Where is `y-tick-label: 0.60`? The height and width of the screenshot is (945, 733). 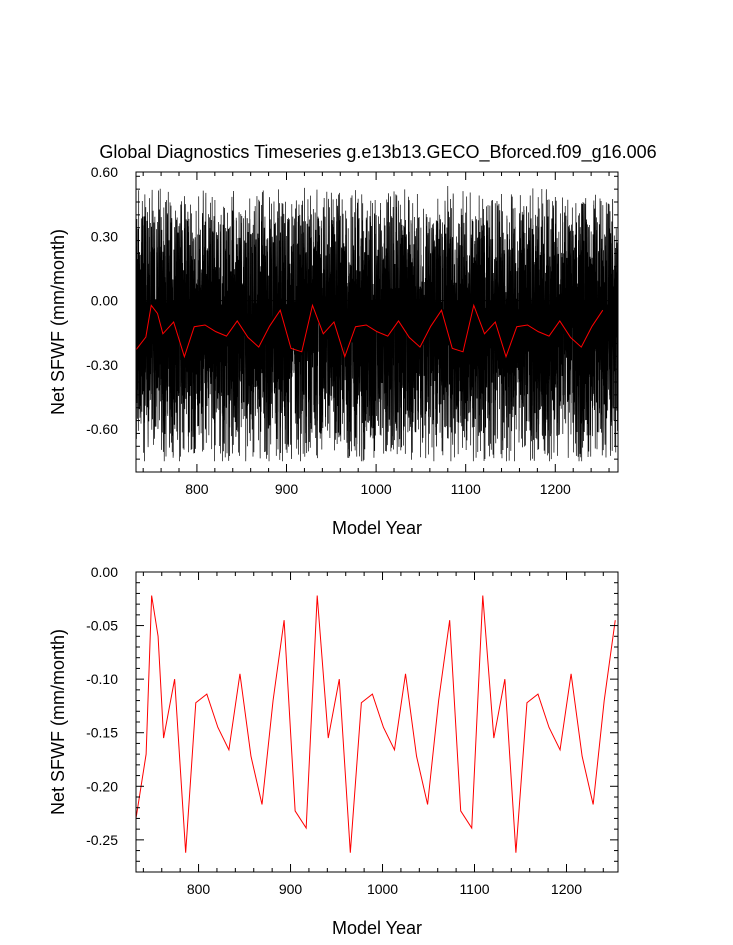 y-tick-label: 0.60 is located at coordinates (104, 172).